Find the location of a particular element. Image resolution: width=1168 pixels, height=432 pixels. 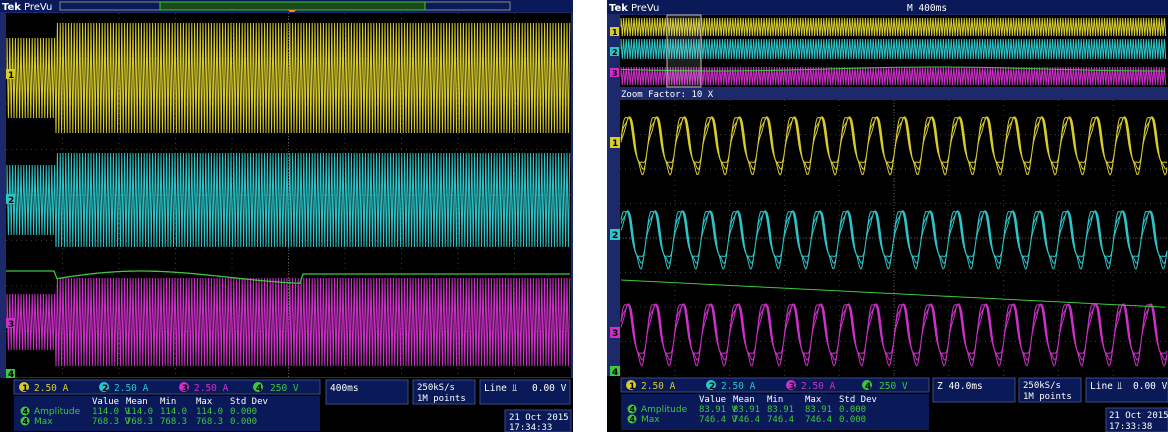

time: 17:33:38 is located at coordinates (1130, 427).